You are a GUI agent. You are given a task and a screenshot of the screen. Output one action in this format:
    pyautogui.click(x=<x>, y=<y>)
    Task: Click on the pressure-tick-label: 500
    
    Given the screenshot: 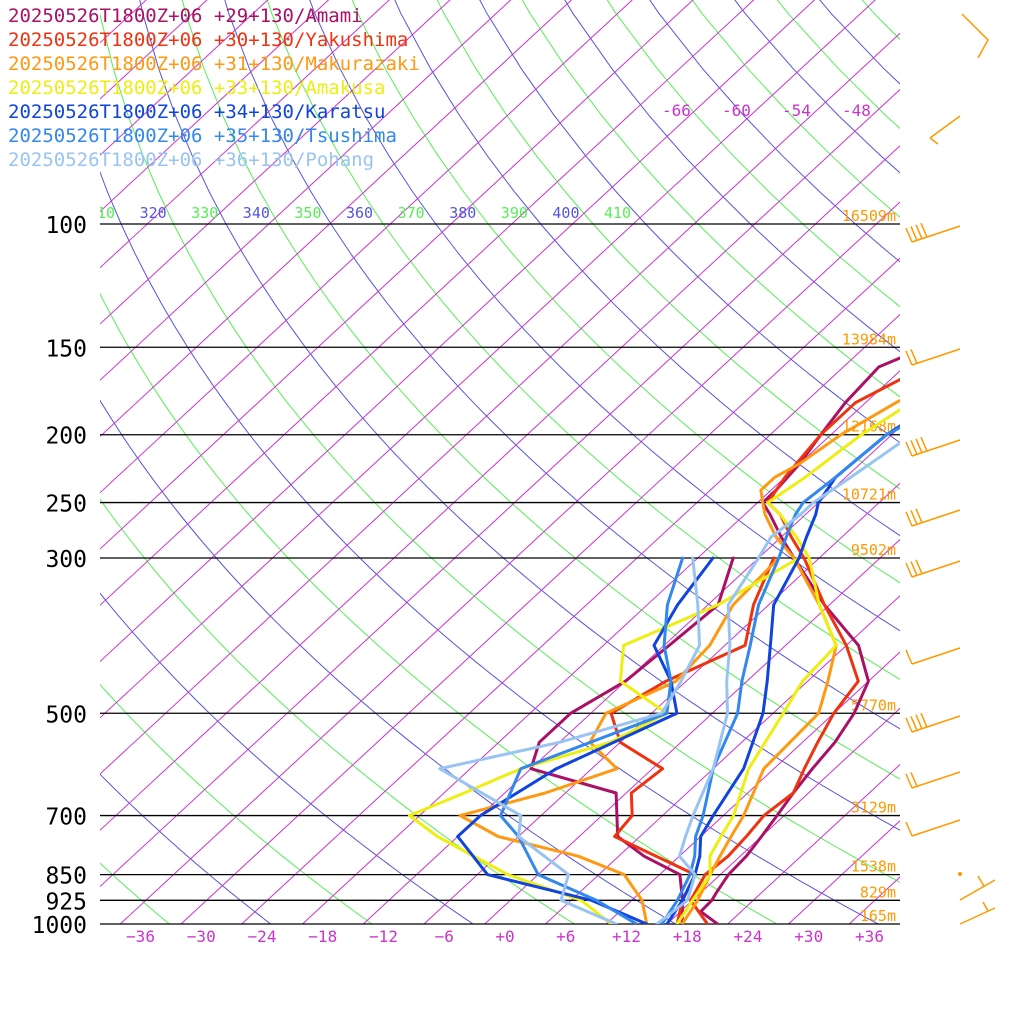 What is the action you would take?
    pyautogui.click(x=66, y=715)
    